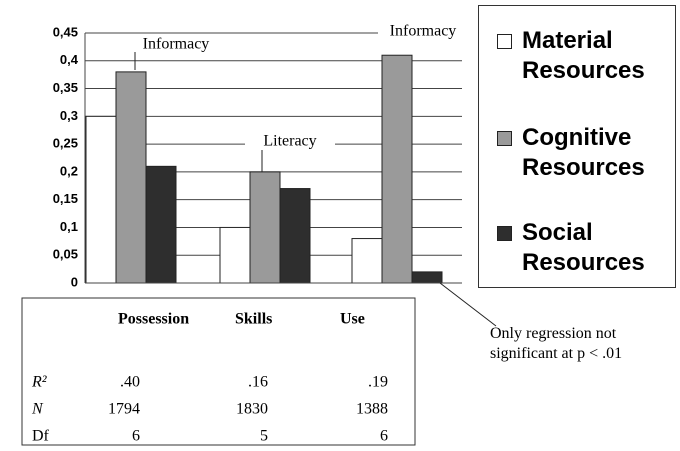 The image size is (680, 451). Describe the element at coordinates (65, 31) in the screenshot. I see `y-tick-label: 0,45` at that location.